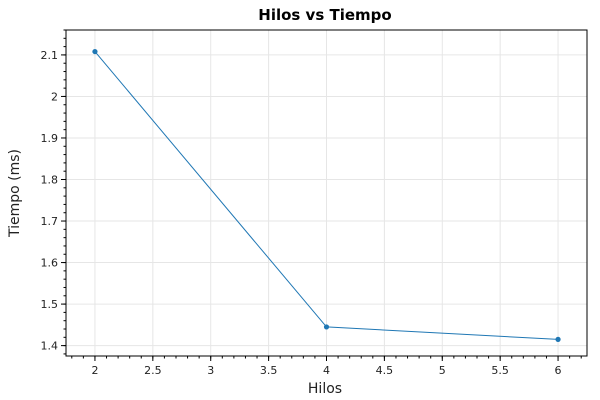 The image size is (600, 400). I want to click on y-tick-label: 1.7, so click(50, 221).